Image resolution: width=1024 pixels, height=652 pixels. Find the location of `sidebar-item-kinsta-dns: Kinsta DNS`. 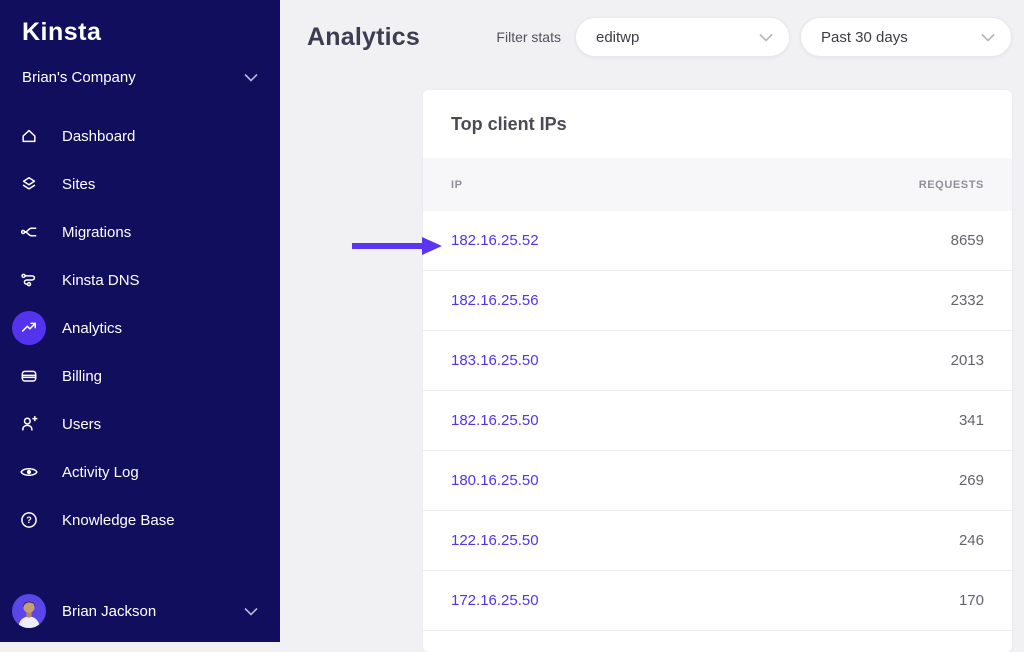

sidebar-item-kinsta-dns: Kinsta DNS is located at coordinates (140, 280).